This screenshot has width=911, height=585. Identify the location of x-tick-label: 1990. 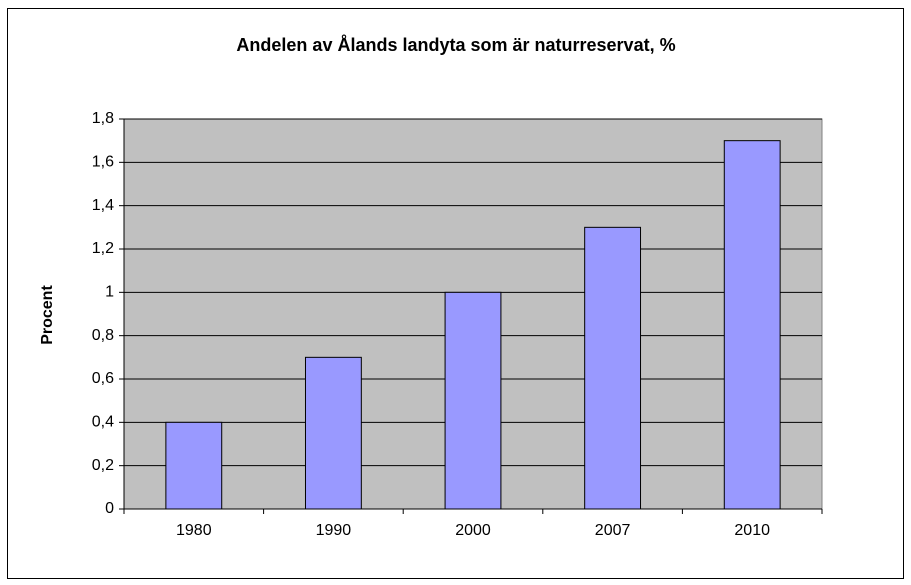
(334, 530).